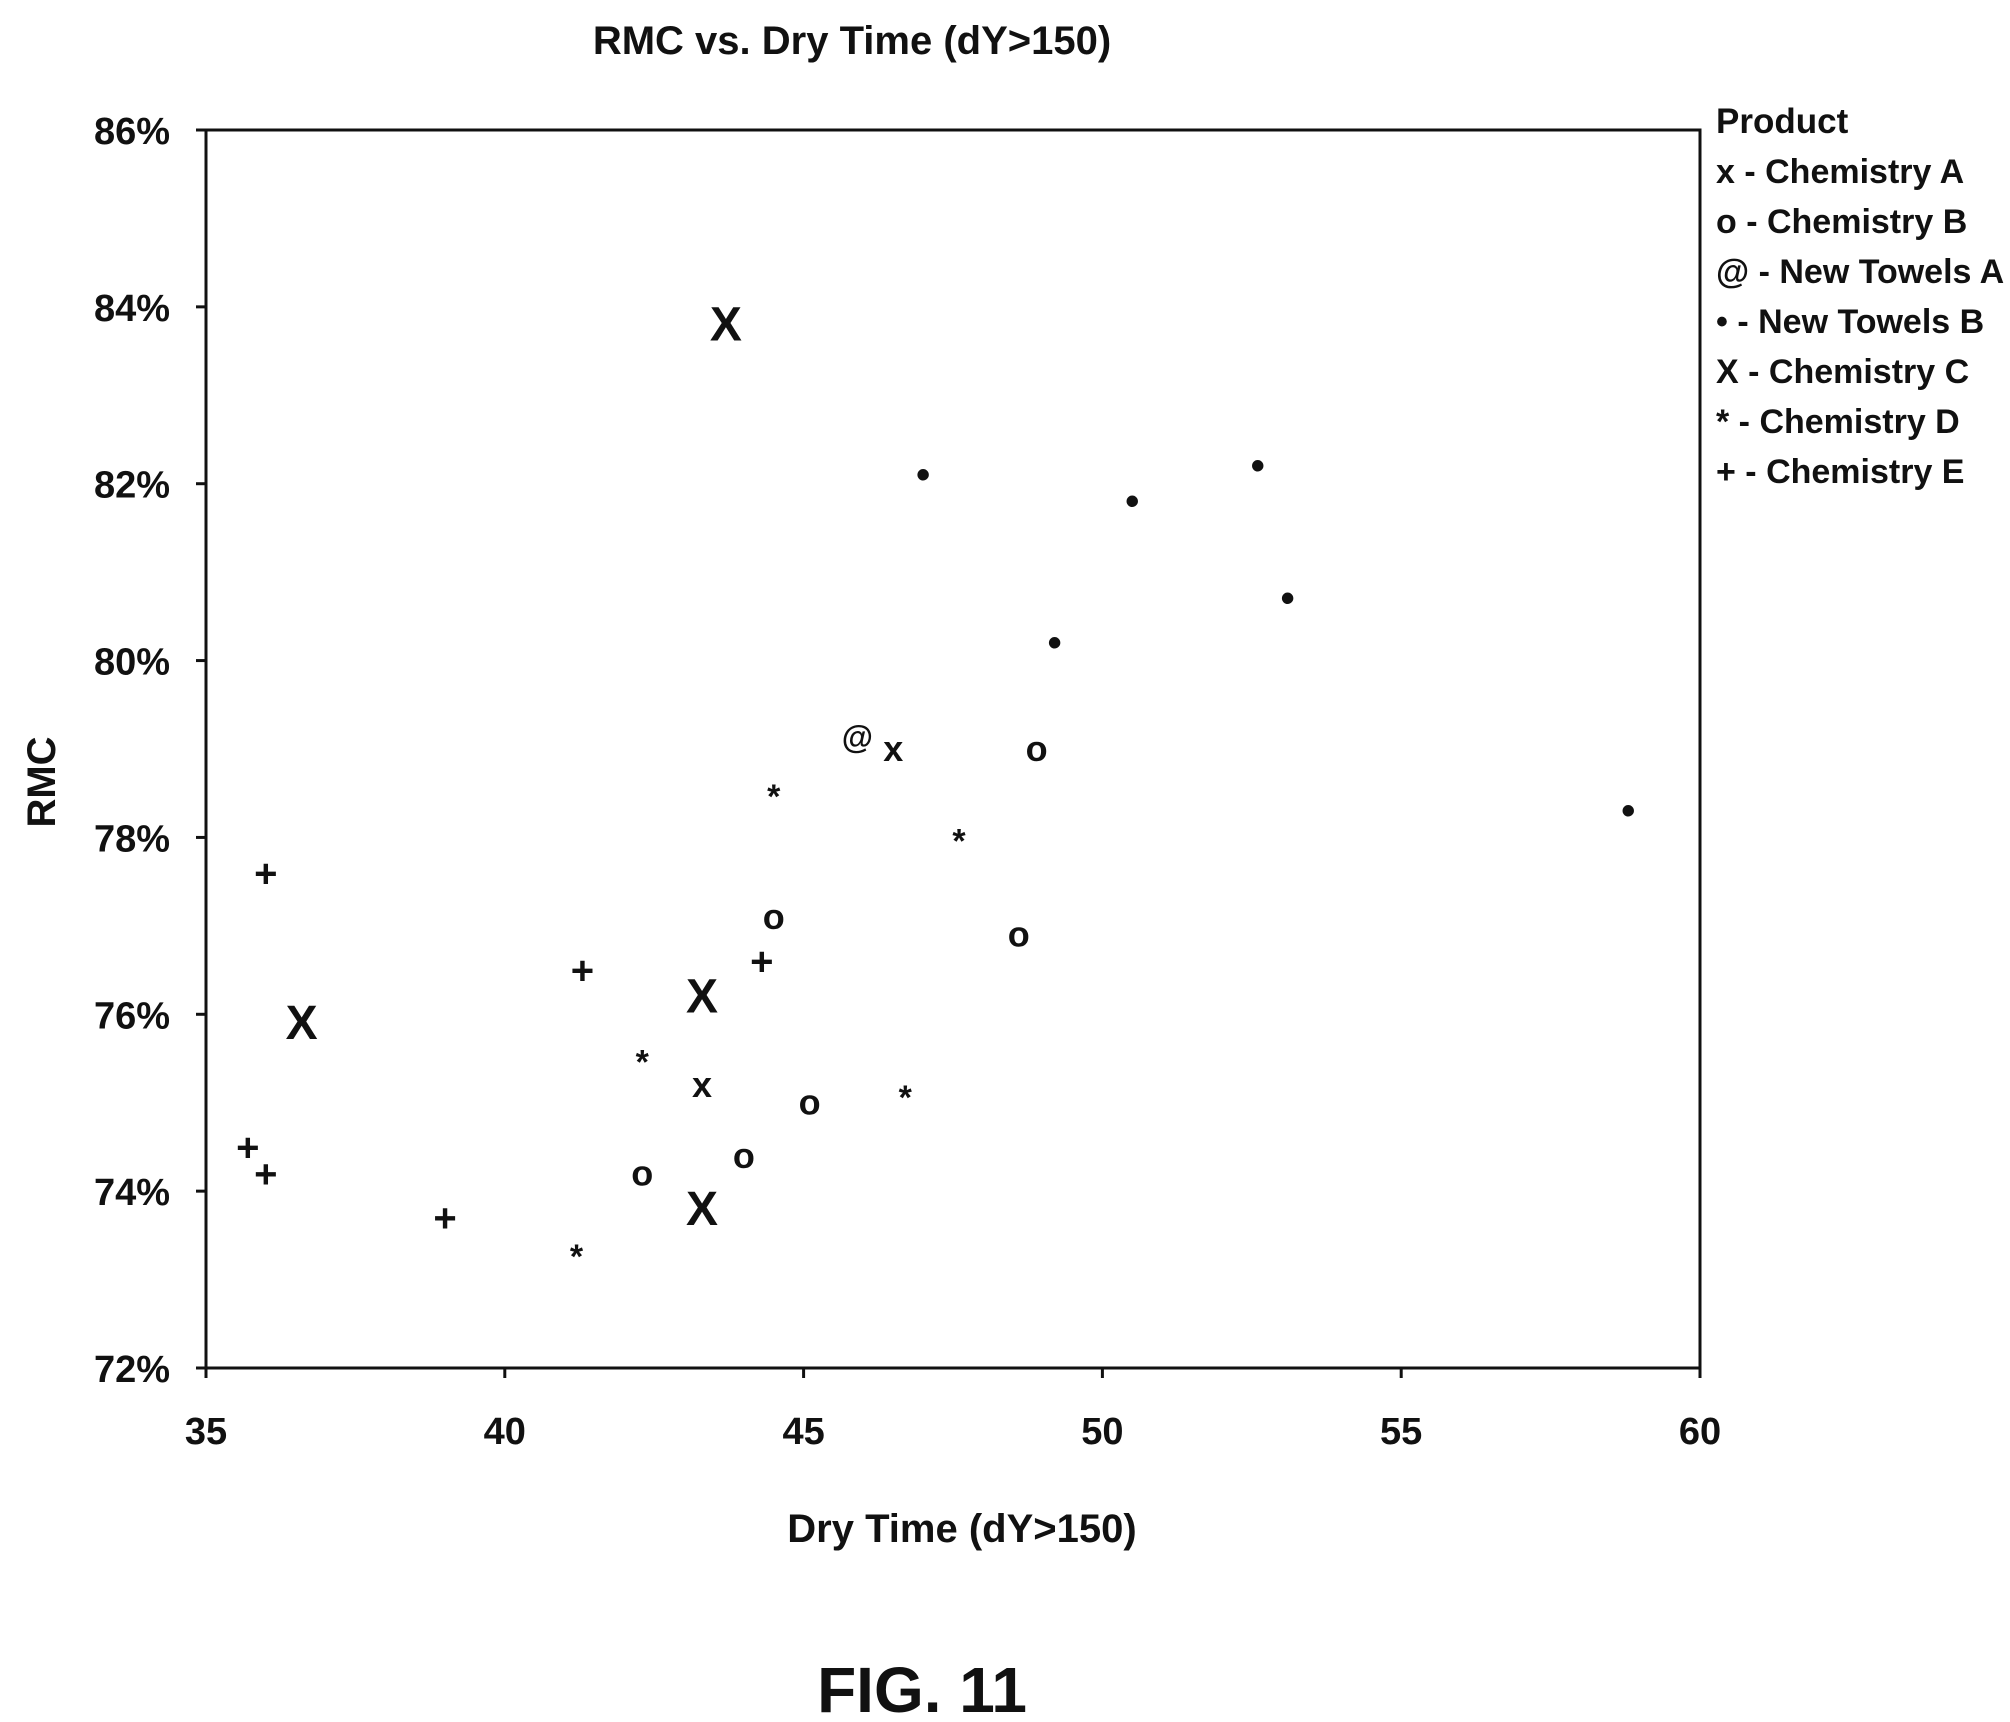  What do you see at coordinates (1401, 1432) in the screenshot?
I see `x-tick-label: 55` at bounding box center [1401, 1432].